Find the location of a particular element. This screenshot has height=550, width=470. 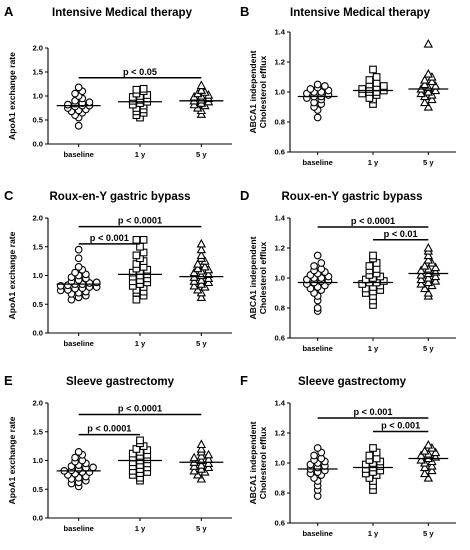

significance-label: p < 0.001 is located at coordinates (400, 426).